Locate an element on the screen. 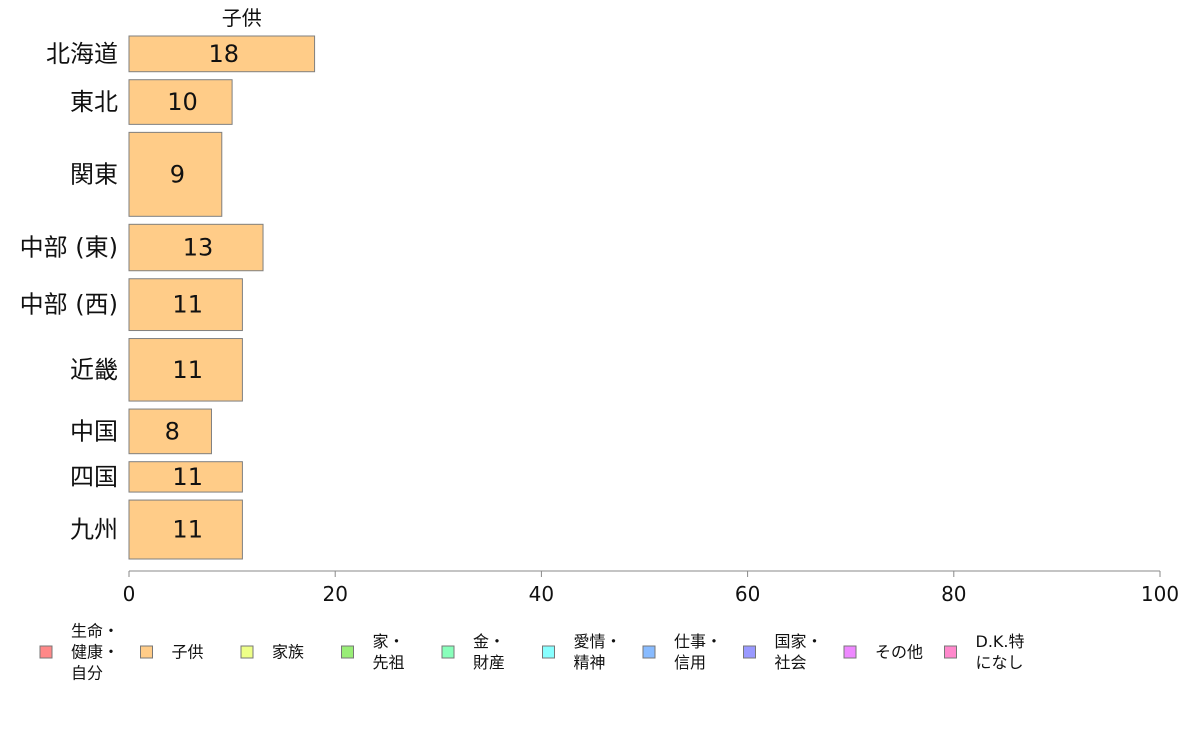 This screenshot has width=1188, height=736. legend-item: 家族 is located at coordinates (272, 652).